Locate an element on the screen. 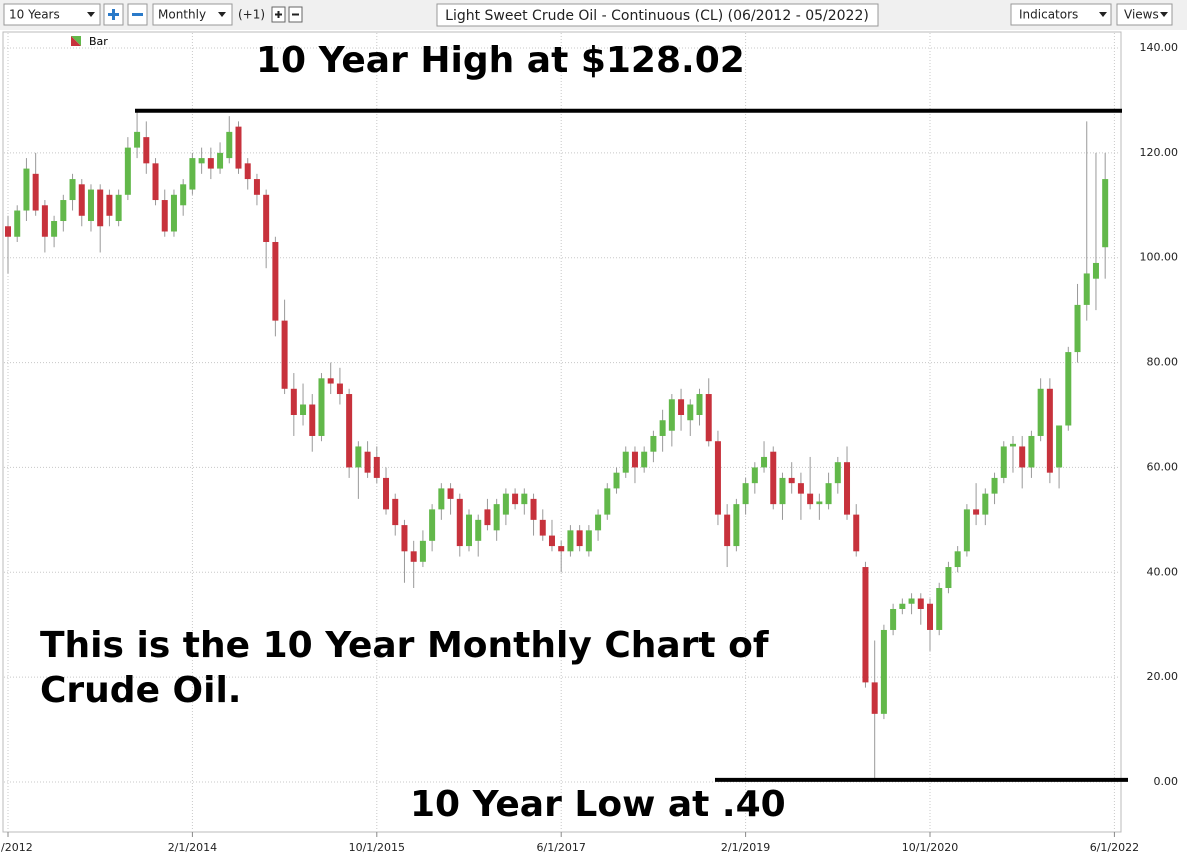 The image size is (1187, 862). y-tick-label: 60.00 is located at coordinates (1163, 466).